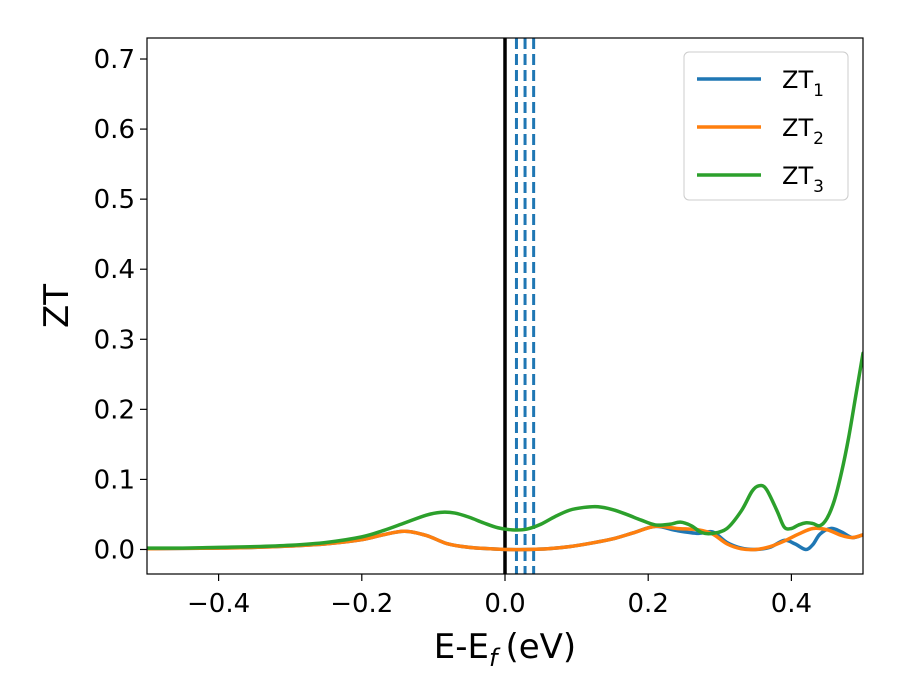 This screenshot has width=900, height=700. What do you see at coordinates (114, 550) in the screenshot?
I see `y-tick-label: 0.0` at bounding box center [114, 550].